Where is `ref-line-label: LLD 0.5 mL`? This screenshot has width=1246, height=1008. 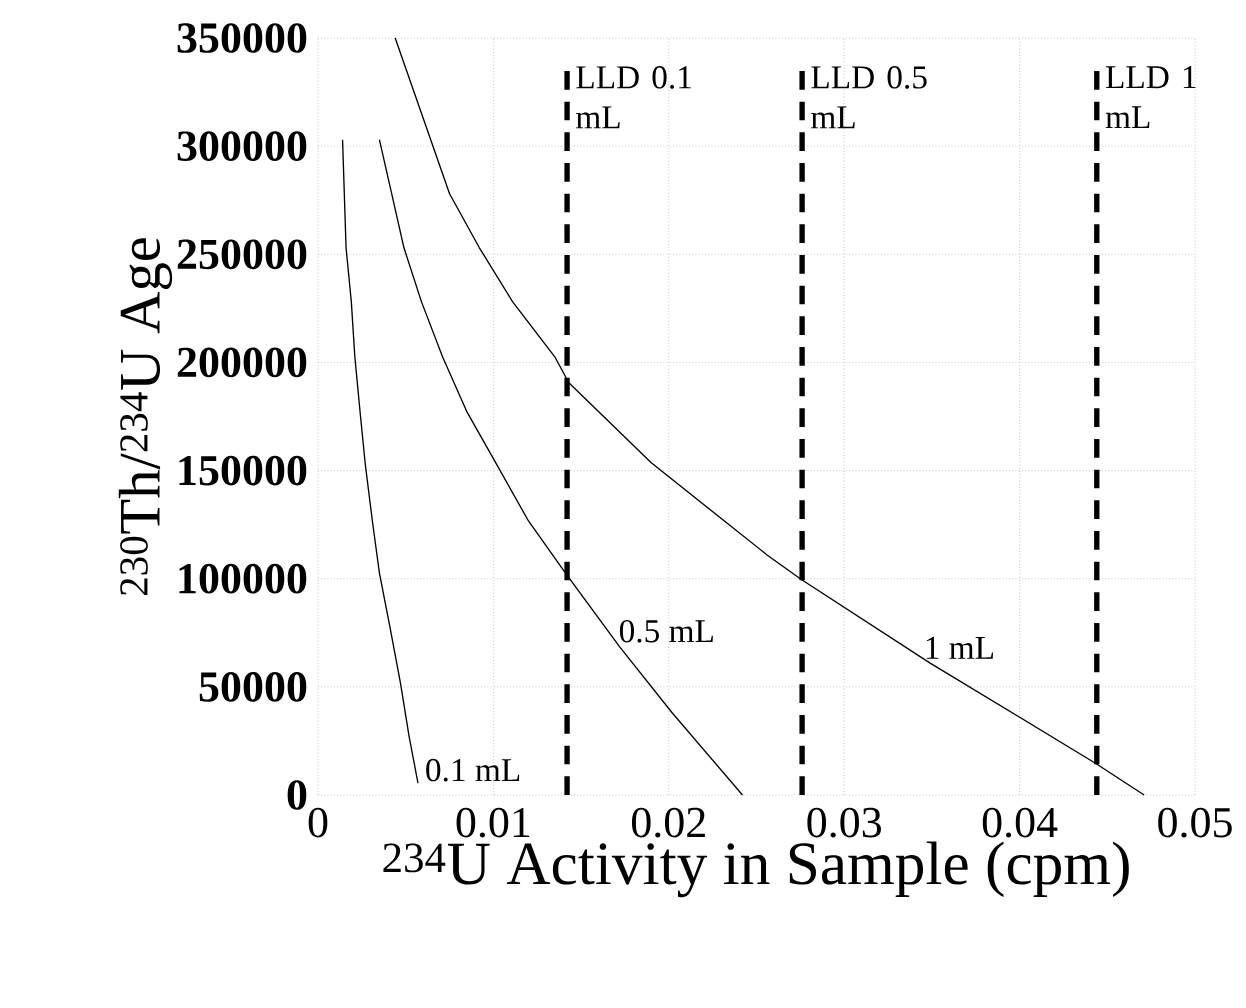 ref-line-label: LLD 0.5 mL is located at coordinates (869, 97).